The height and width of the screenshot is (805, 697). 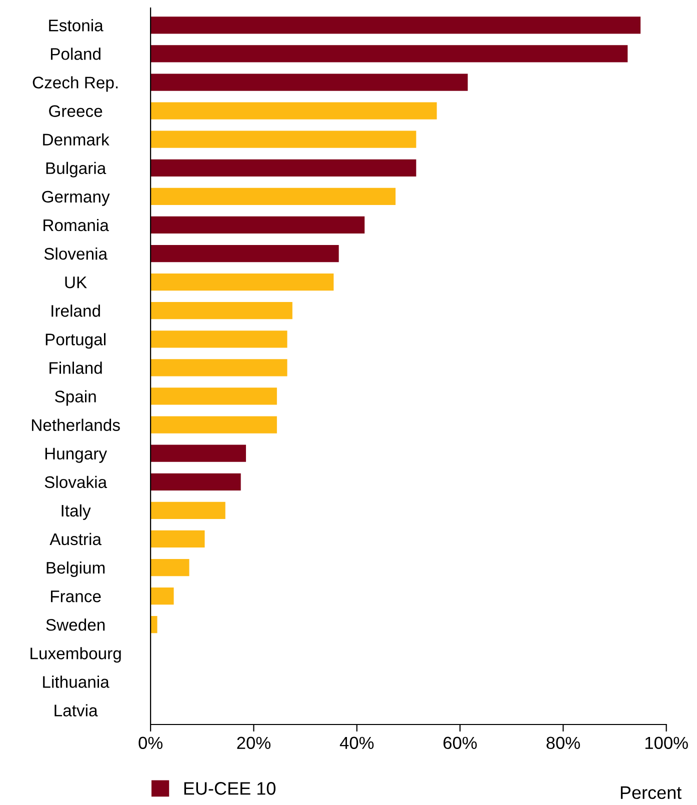 What do you see at coordinates (76, 25) in the screenshot?
I see `y-tick-label: Estonia` at bounding box center [76, 25].